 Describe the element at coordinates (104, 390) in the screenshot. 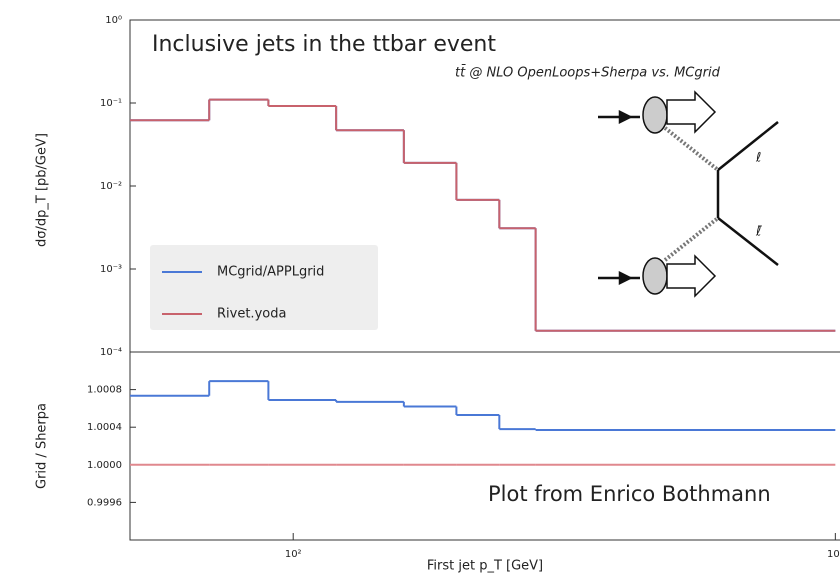

I see `y-tick-label: 1.0008` at that location.